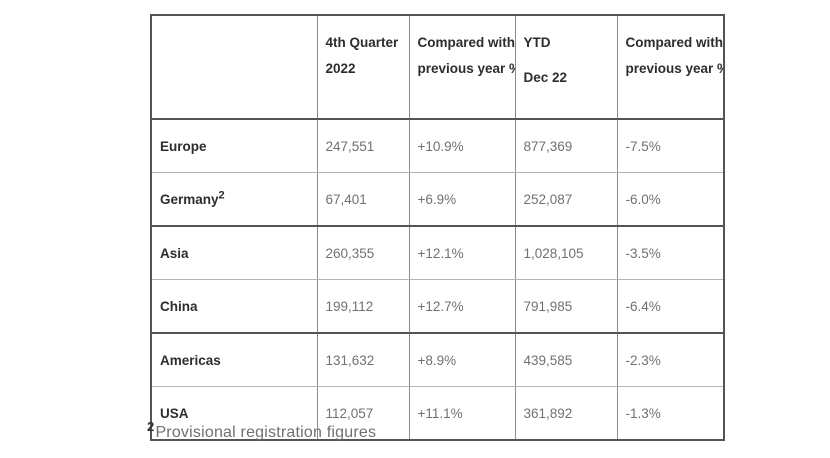 This screenshot has height=458, width=830. I want to click on header-cell-region, so click(234, 67).